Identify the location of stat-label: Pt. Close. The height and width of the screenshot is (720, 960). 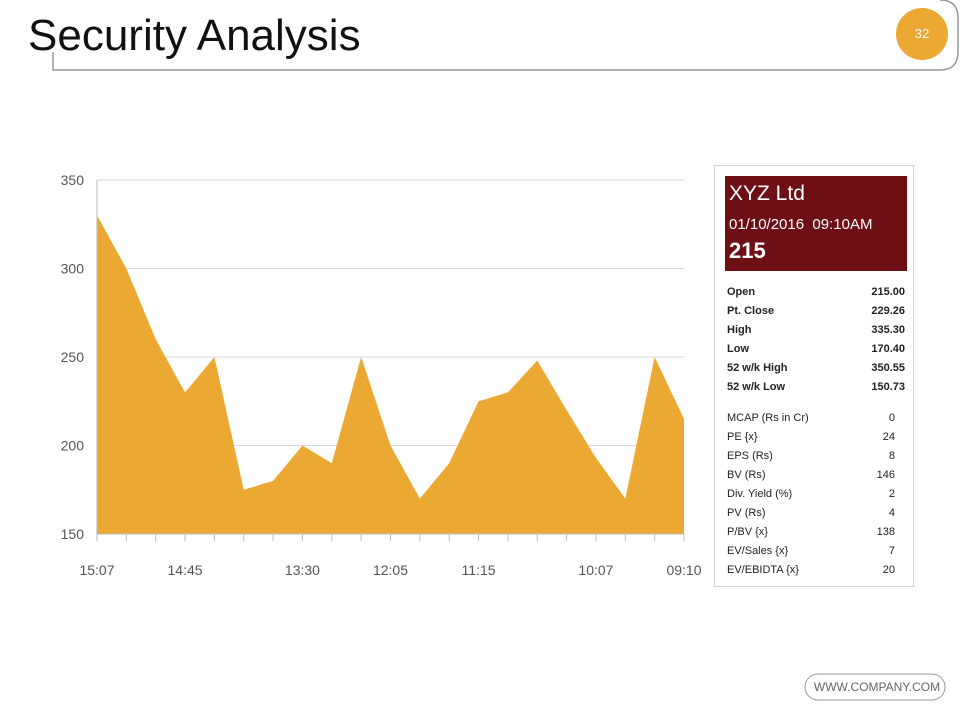
(751, 311).